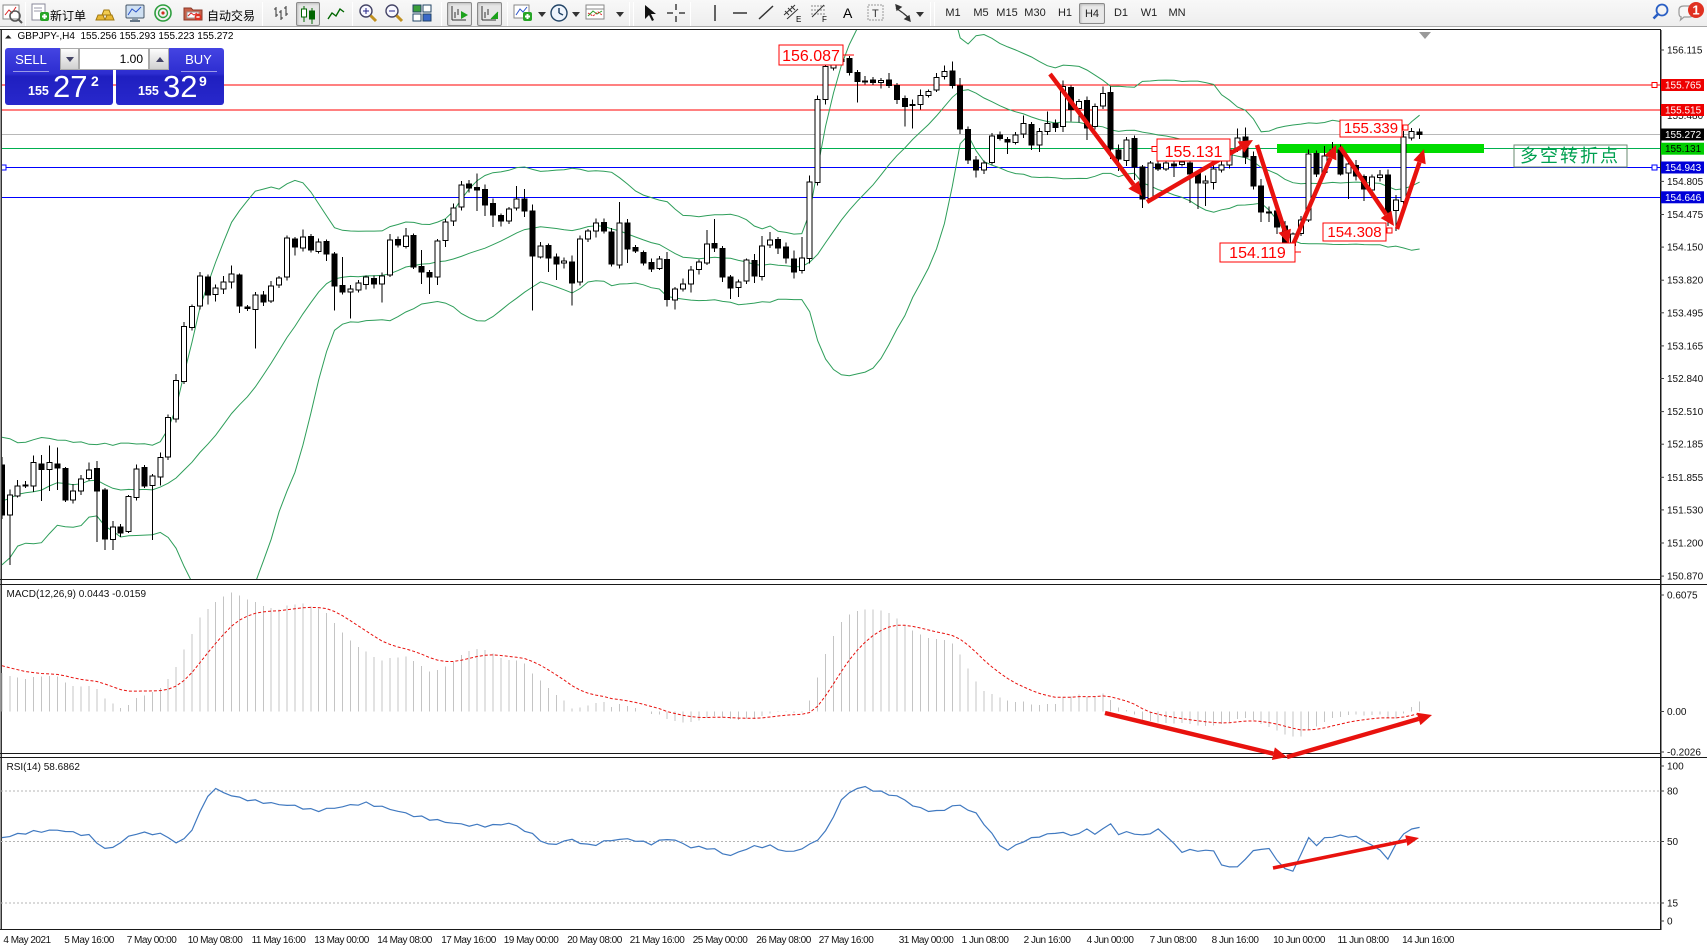 The height and width of the screenshot is (948, 1707). Describe the element at coordinates (1685, 51) in the screenshot. I see `svg-text: 156.115` at that location.